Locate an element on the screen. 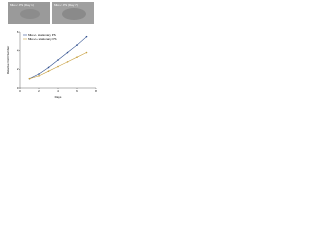 This screenshot has width=320, height=240. image-label: Mkx-/- PS (Day 1) is located at coordinates (22, 5).